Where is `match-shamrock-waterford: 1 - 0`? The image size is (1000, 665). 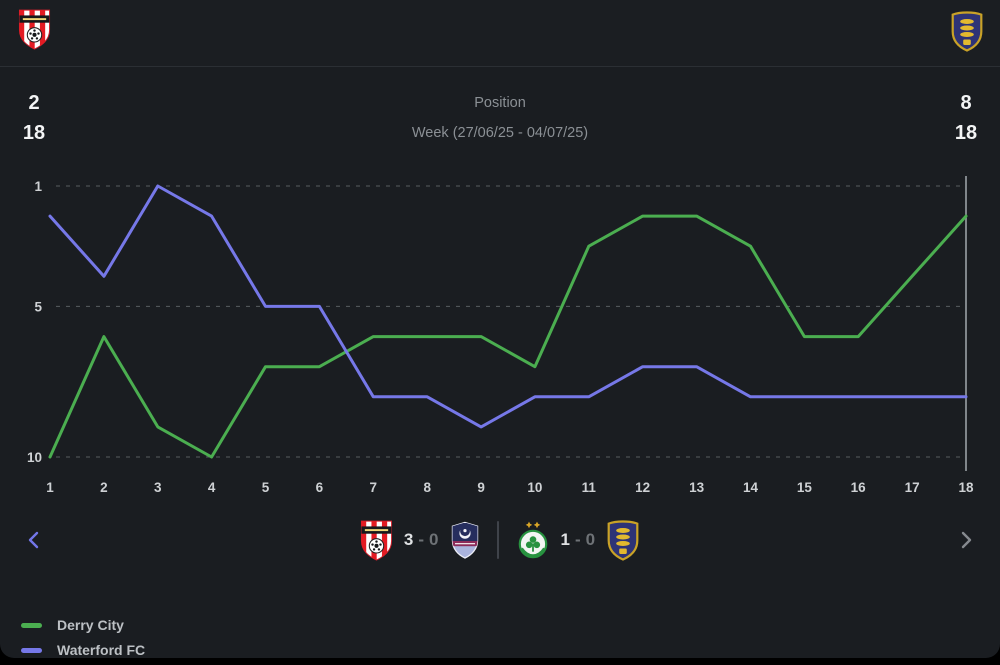 match-shamrock-waterford: 1 - 0 is located at coordinates (578, 540).